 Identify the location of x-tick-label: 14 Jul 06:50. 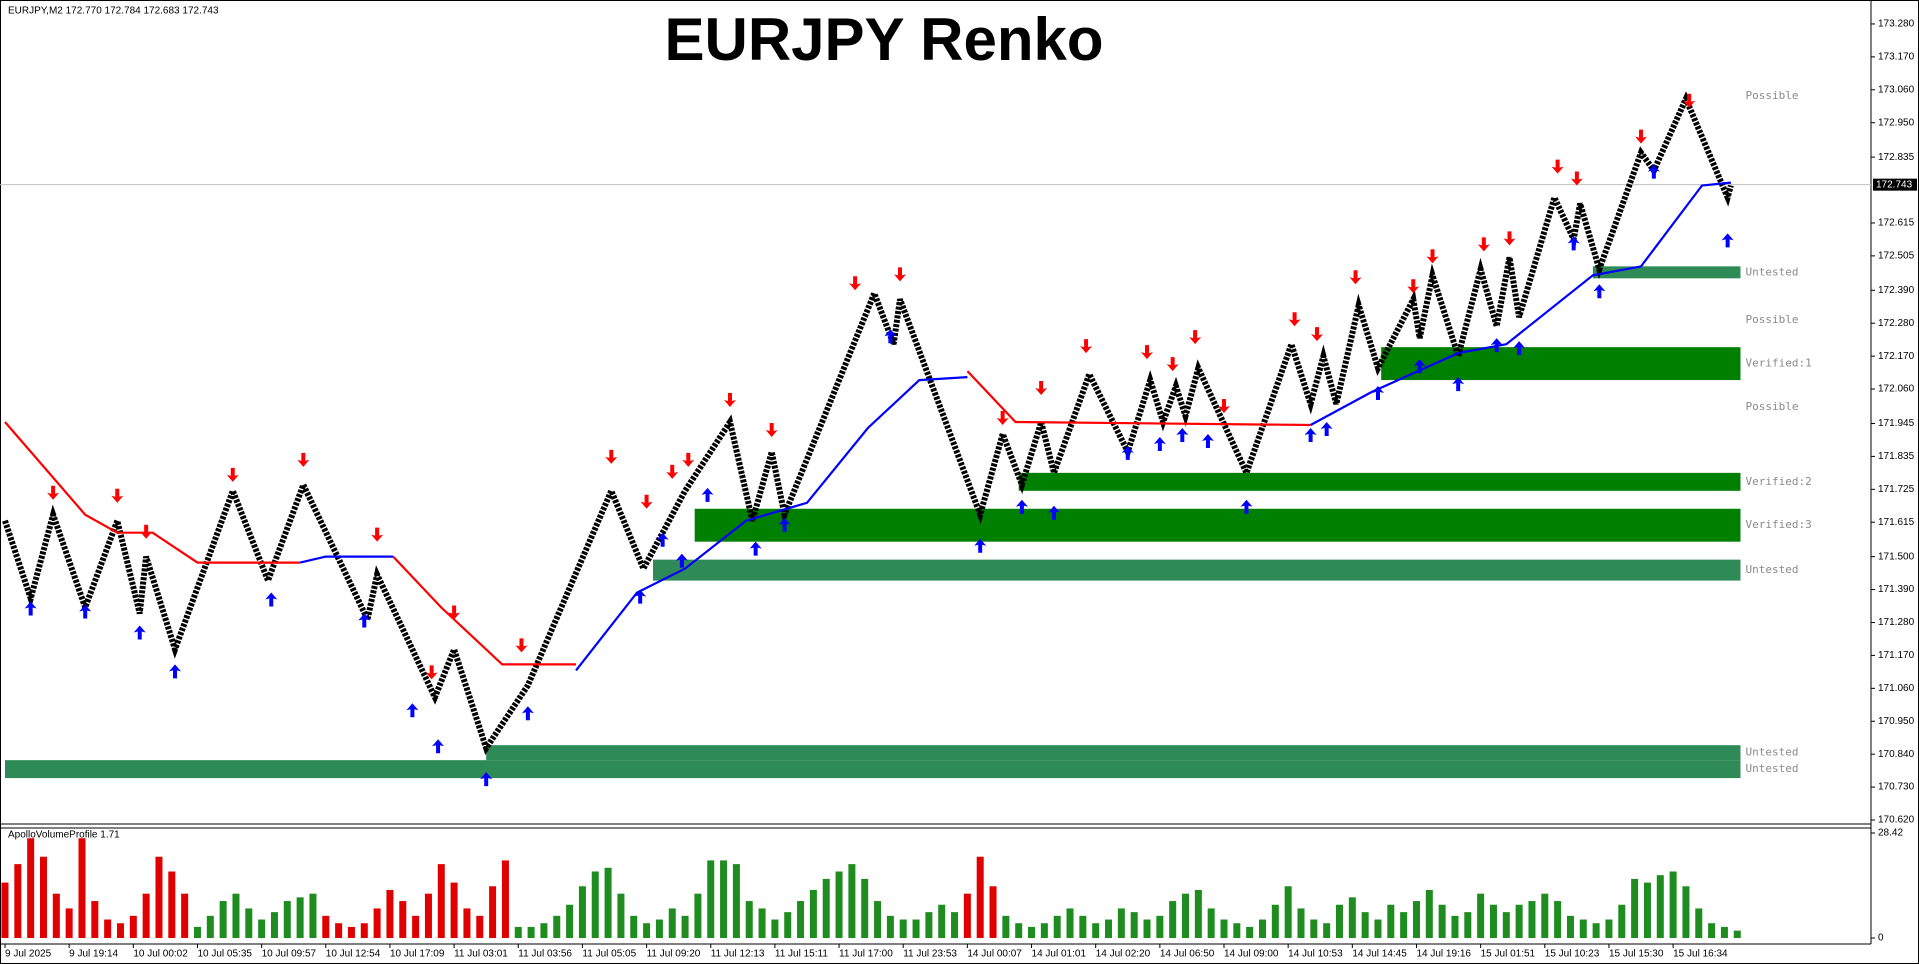
(1187, 954).